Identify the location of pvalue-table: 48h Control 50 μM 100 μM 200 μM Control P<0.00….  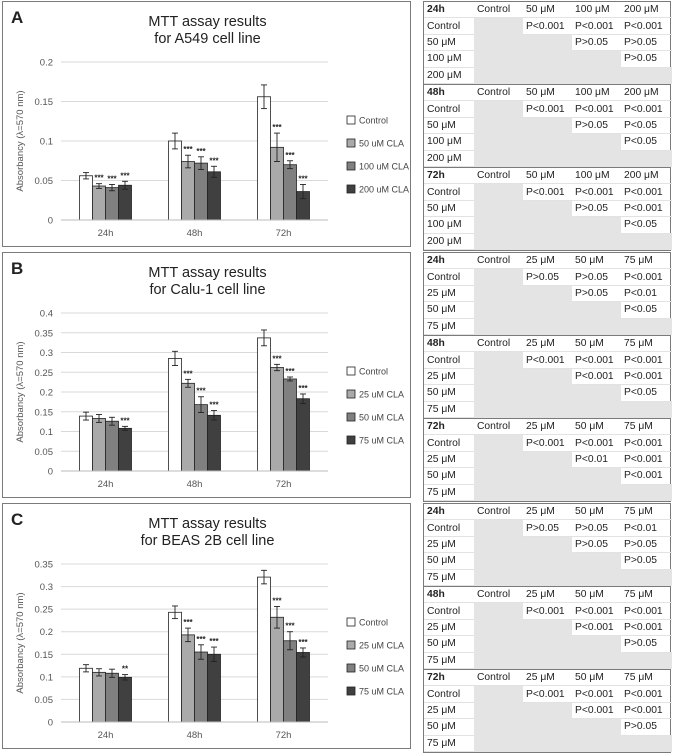
(548, 126).